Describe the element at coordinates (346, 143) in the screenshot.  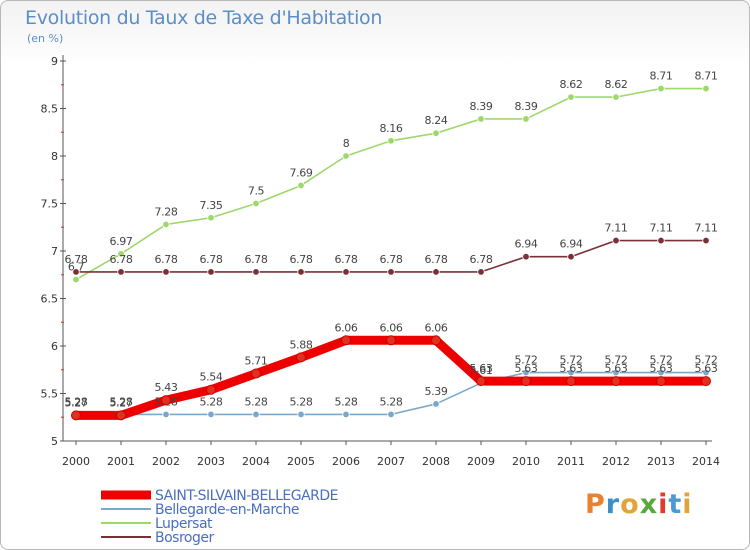
I see `data-label: 8` at that location.